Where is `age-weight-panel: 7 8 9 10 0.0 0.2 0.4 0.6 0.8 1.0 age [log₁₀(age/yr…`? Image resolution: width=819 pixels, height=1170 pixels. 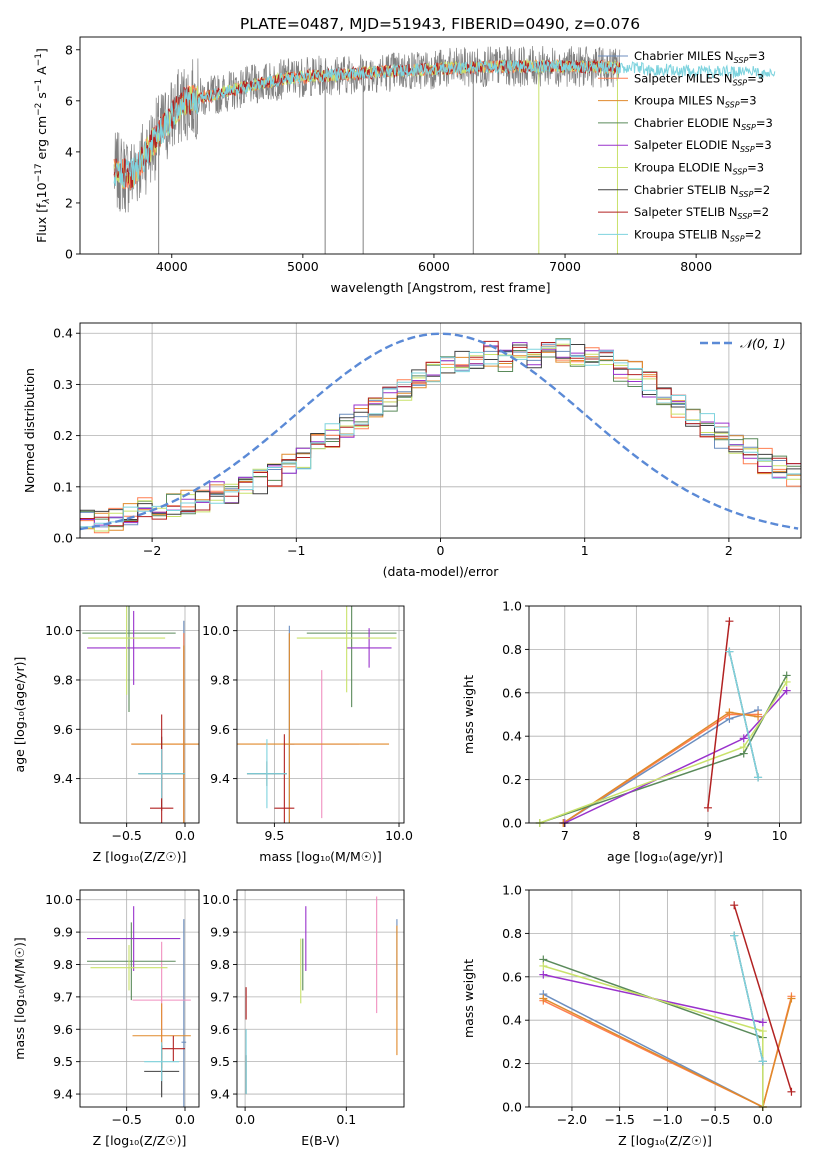 age-weight-panel: 7 8 9 10 0.0 0.2 0.4 0.6 0.8 1.0 age [log₁₀(age/yr… is located at coordinates (631, 731).